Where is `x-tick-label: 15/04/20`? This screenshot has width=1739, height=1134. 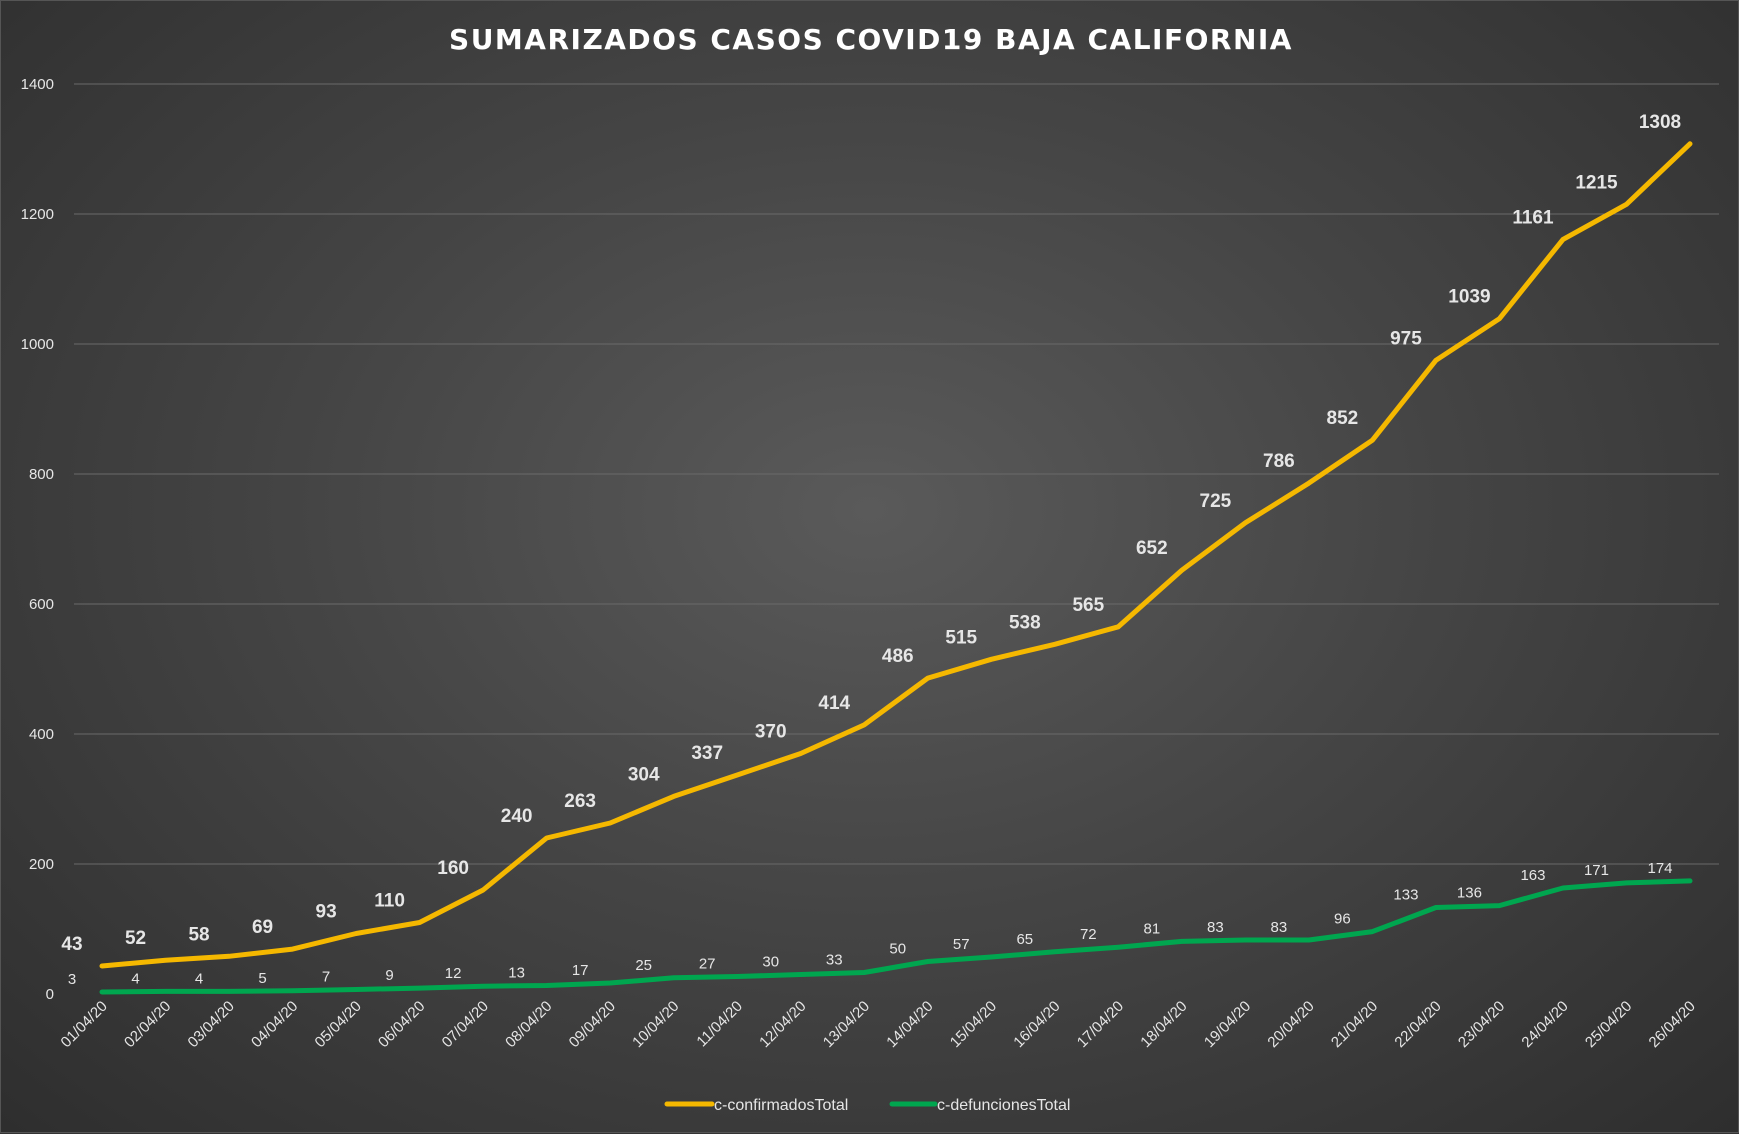
x-tick-label: 15/04/20 is located at coordinates (973, 1024).